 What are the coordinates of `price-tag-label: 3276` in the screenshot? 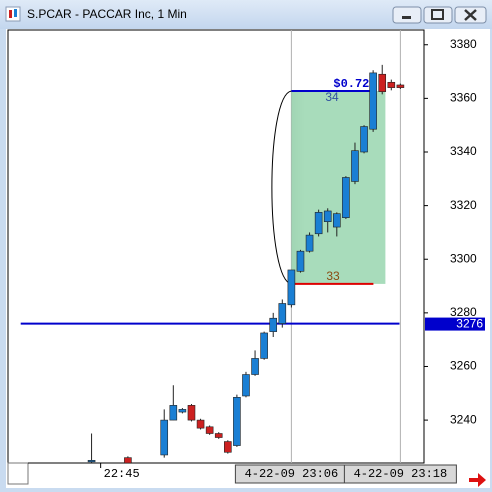 It's located at (469, 323).